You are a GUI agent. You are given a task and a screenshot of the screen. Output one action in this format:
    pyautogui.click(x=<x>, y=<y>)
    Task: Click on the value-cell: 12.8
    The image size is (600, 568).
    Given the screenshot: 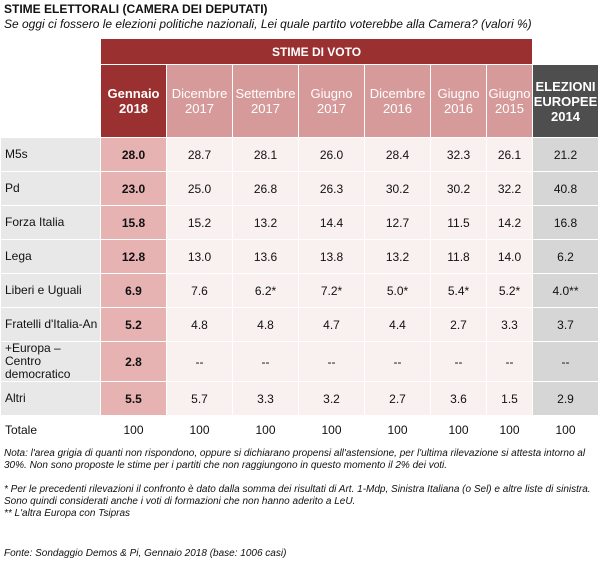 What is the action you would take?
    pyautogui.click(x=133, y=256)
    